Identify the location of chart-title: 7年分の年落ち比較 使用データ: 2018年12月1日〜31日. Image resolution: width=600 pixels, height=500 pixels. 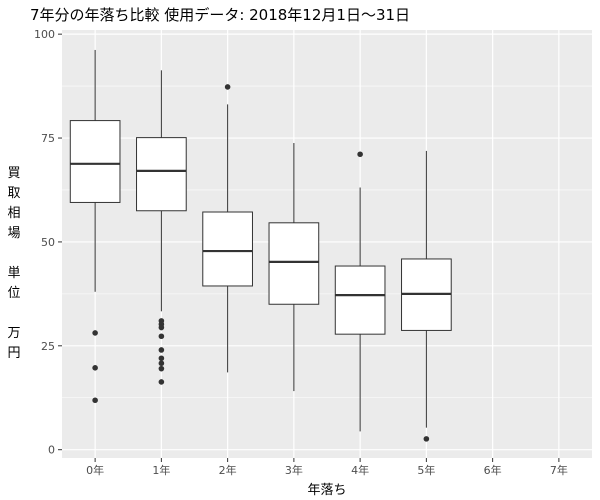
(220, 15).